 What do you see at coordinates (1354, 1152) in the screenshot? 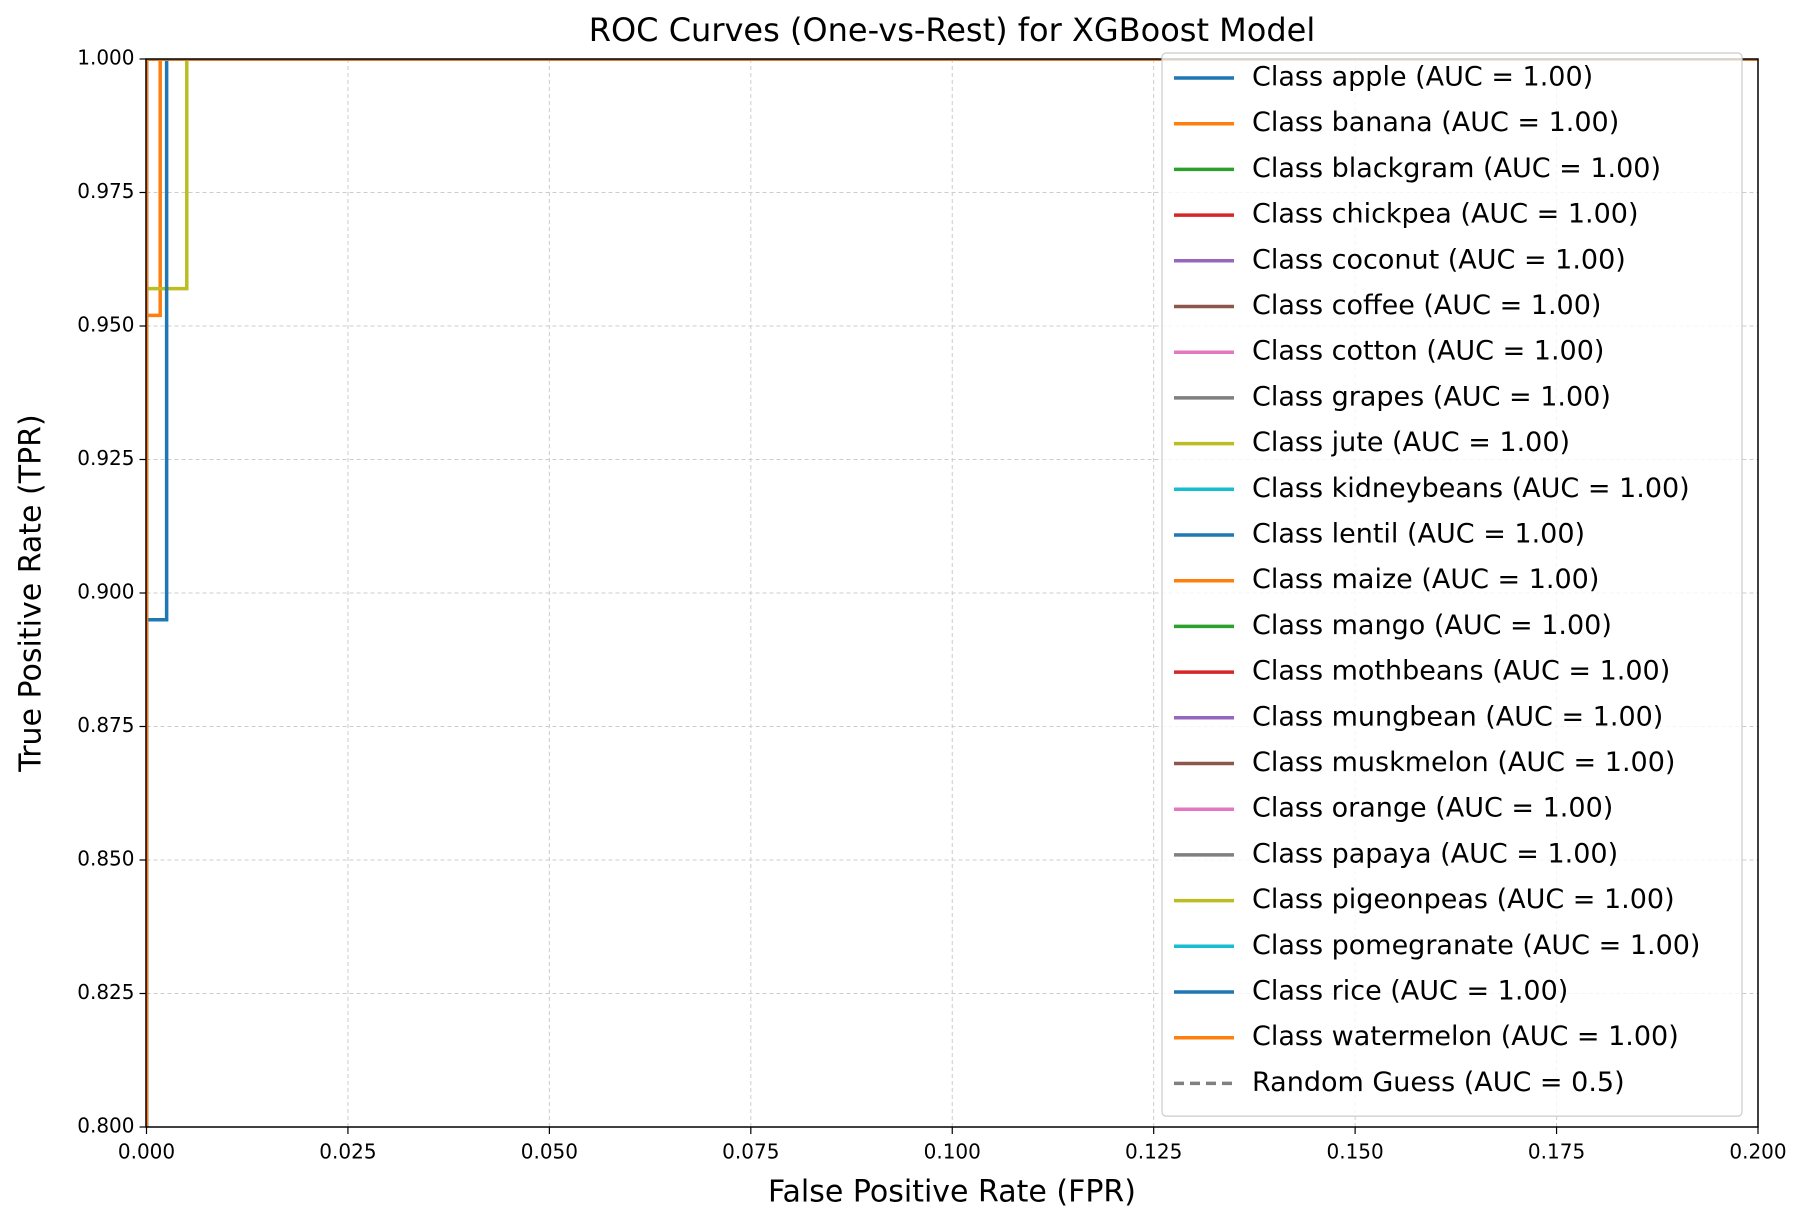
I see `x-tick-label: 0.150` at bounding box center [1354, 1152].